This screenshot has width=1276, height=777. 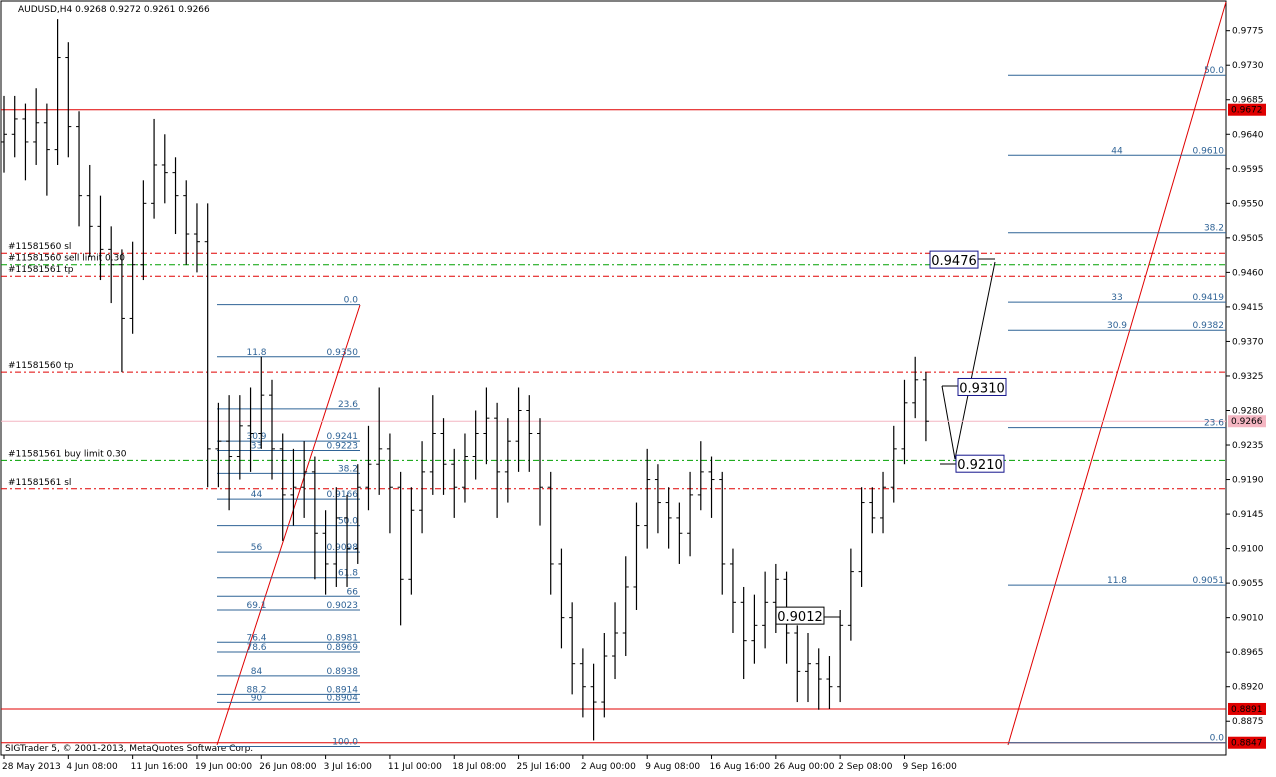 I want to click on x-tick-label: 2 Sep 08:00, so click(x=865, y=767).